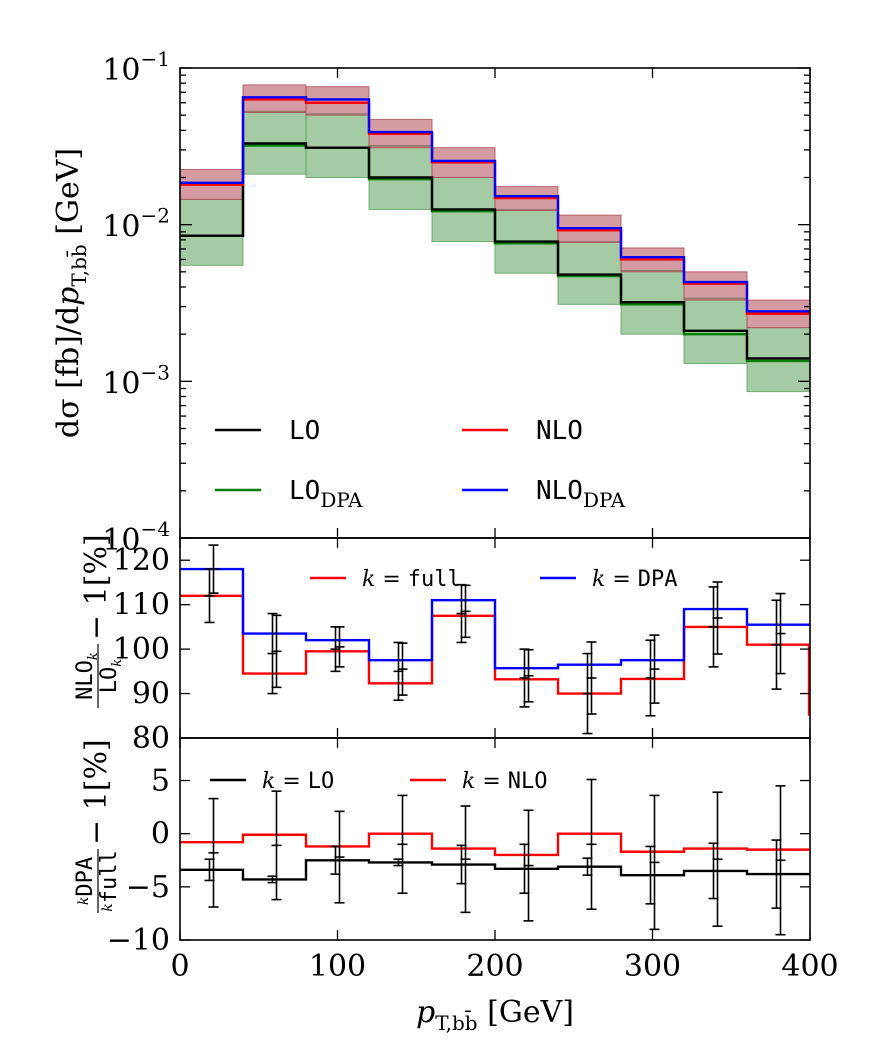 The image size is (872, 1046). What do you see at coordinates (522, 431) in the screenshot?
I see `legend-item-nlo: NLO` at bounding box center [522, 431].